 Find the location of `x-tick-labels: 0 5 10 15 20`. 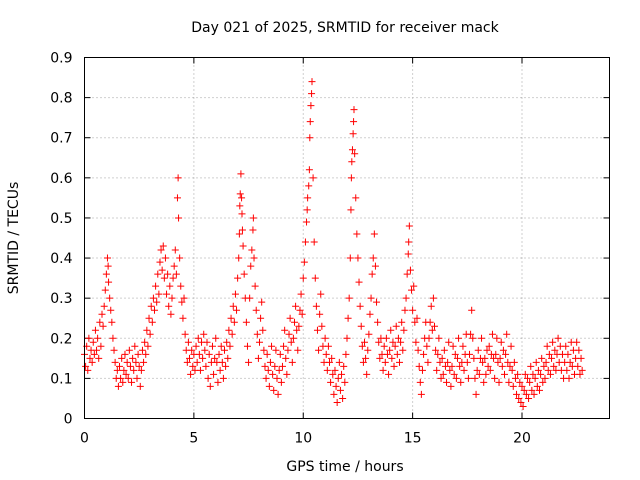

x-tick-labels: 0 5 10 15 20 is located at coordinates (305, 439).